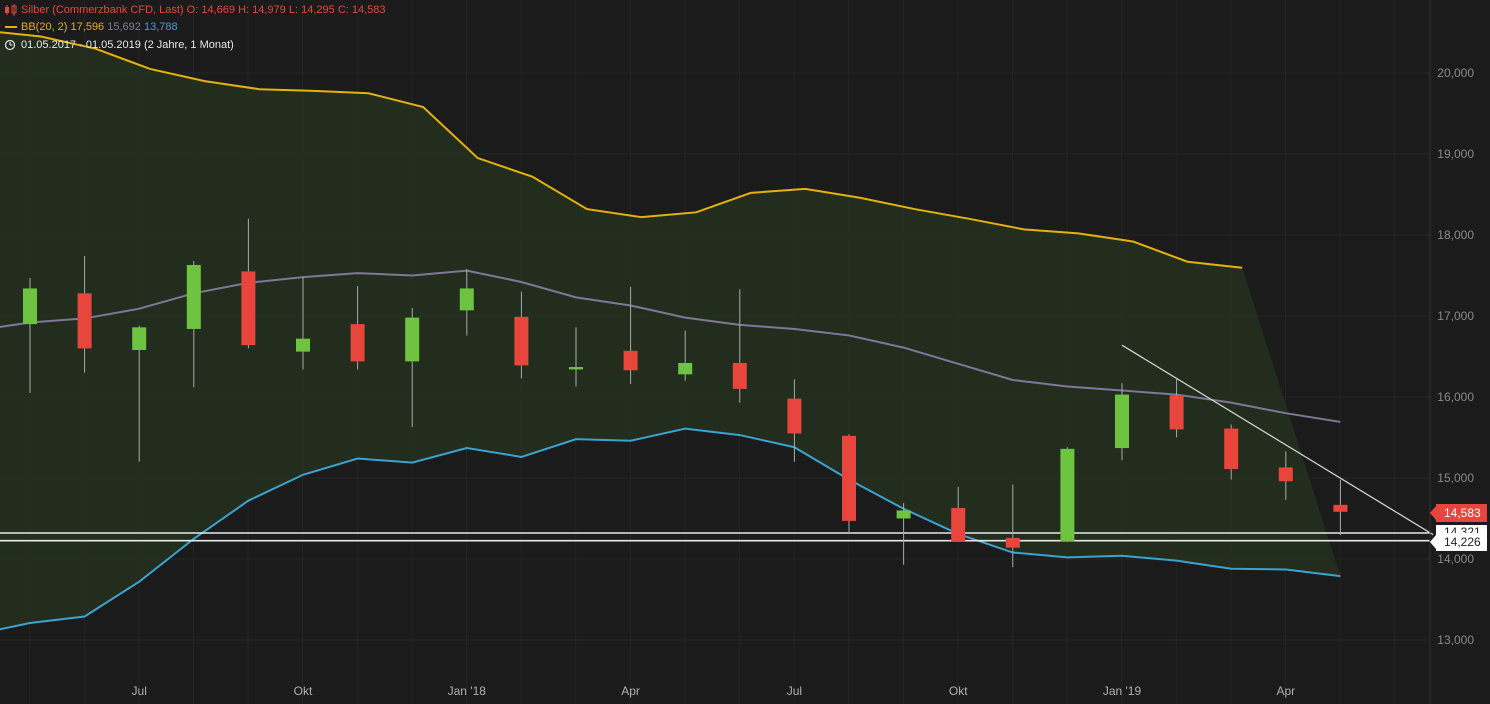 The height and width of the screenshot is (704, 1490). Describe the element at coordinates (124, 27) in the screenshot. I see `bb-mid-value: 15,692` at that location.